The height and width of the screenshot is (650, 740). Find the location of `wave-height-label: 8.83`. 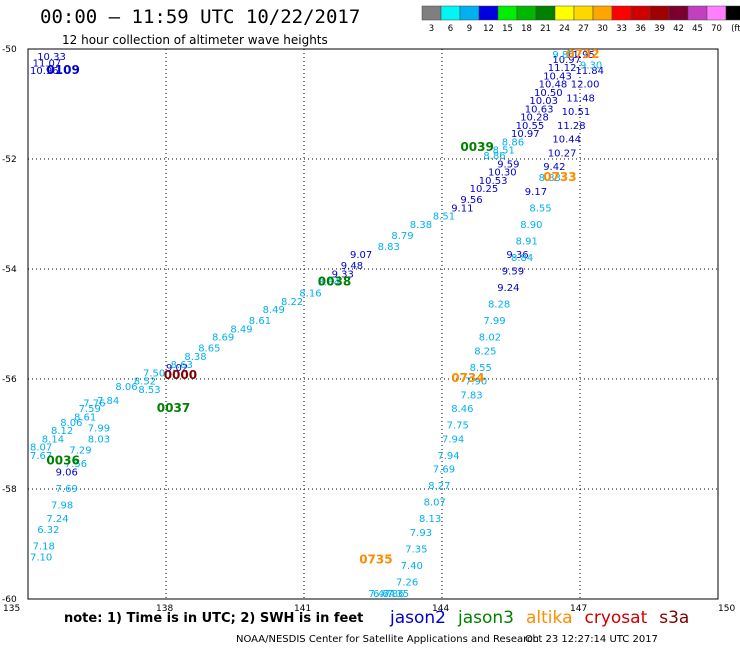

wave-height-label: 8.83 is located at coordinates (550, 178).